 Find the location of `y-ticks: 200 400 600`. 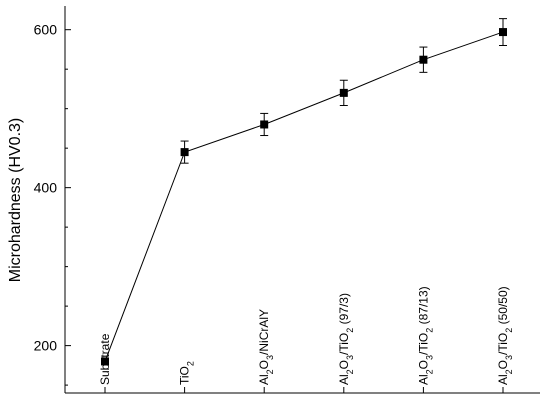

y-ticks: 200 400 600 is located at coordinates (52, 204).